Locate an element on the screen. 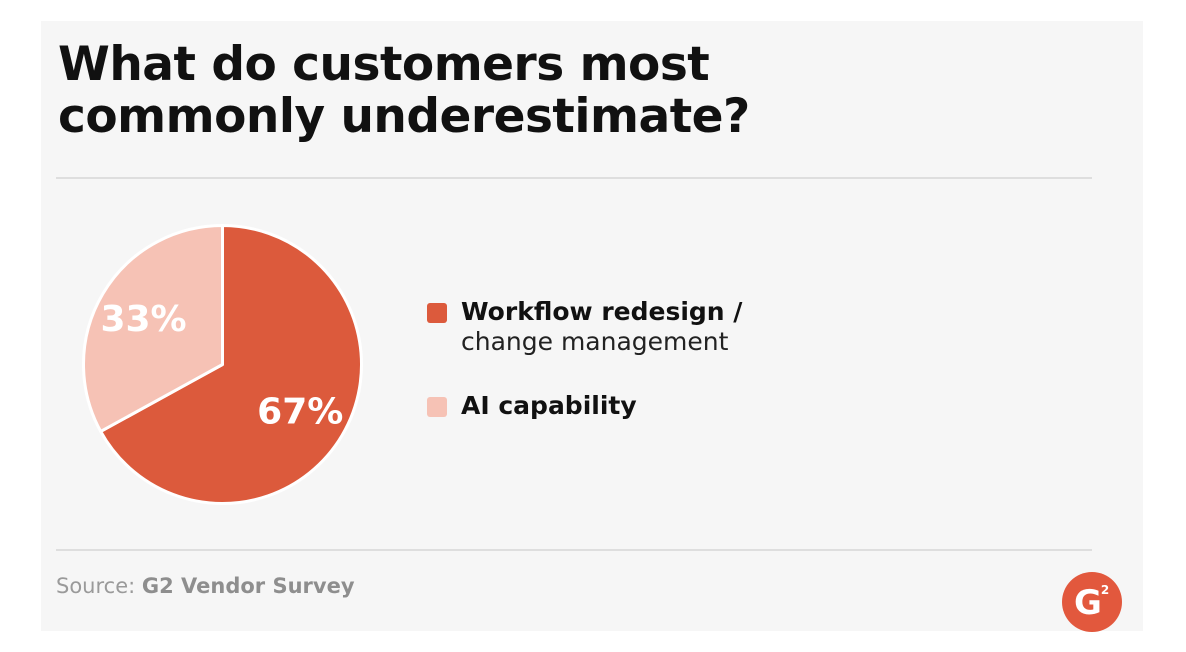  legend-label-ai: AI capability is located at coordinates (549, 405).